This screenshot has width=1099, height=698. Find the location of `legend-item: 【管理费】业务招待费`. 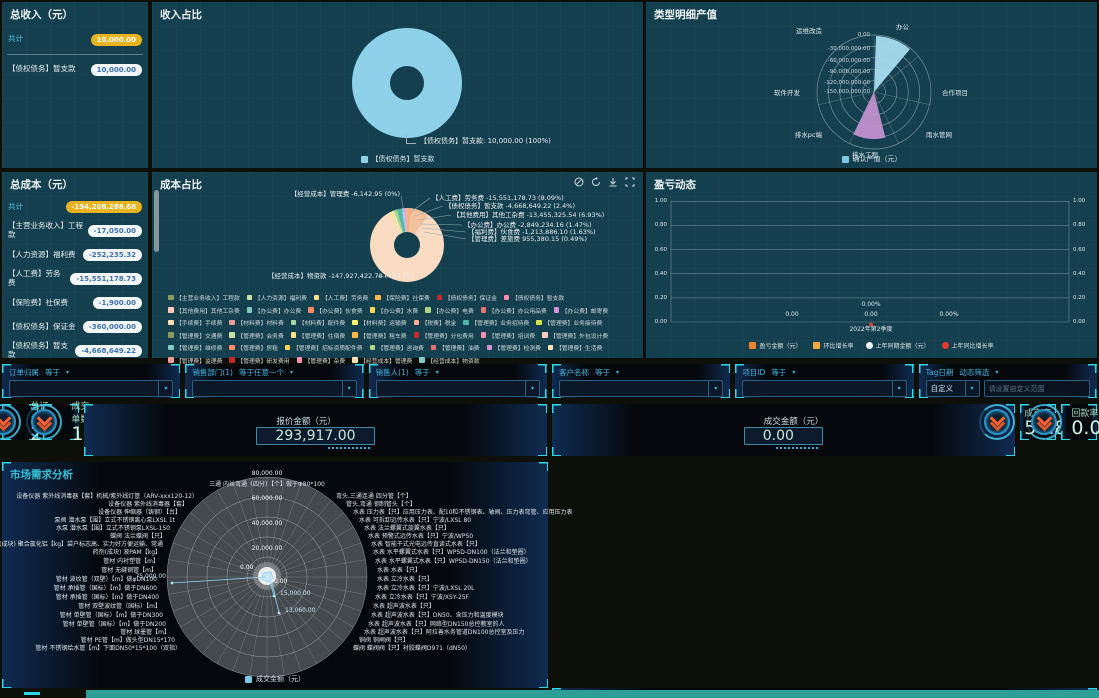

legend-item: 【管理费】业务招待费 is located at coordinates (496, 322).